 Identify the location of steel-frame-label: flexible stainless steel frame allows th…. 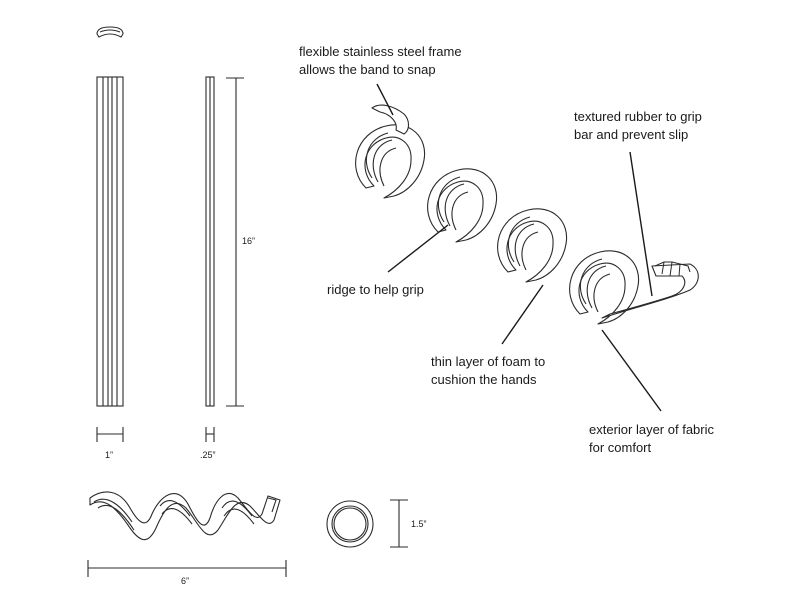
(380, 61).